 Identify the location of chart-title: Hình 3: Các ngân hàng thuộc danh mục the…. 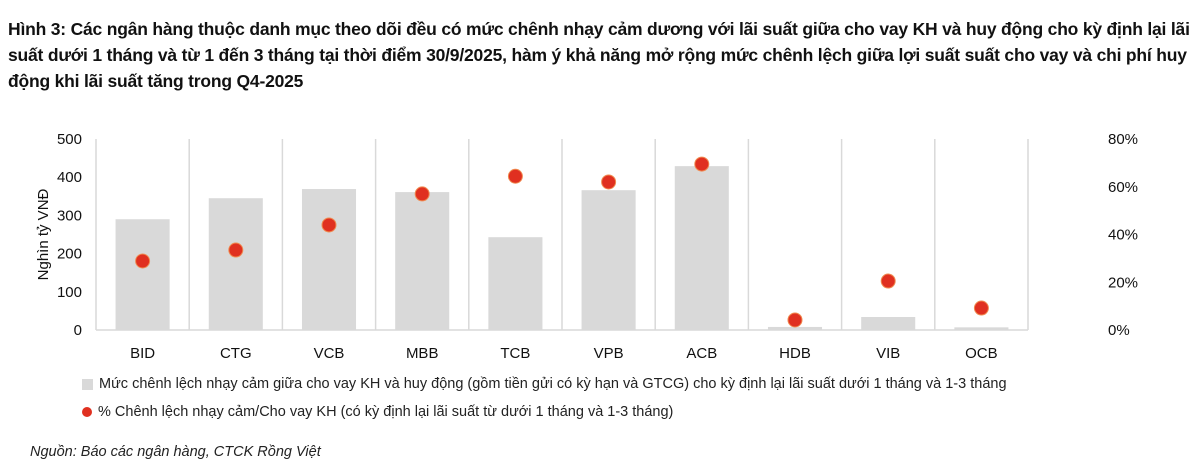
(599, 55).